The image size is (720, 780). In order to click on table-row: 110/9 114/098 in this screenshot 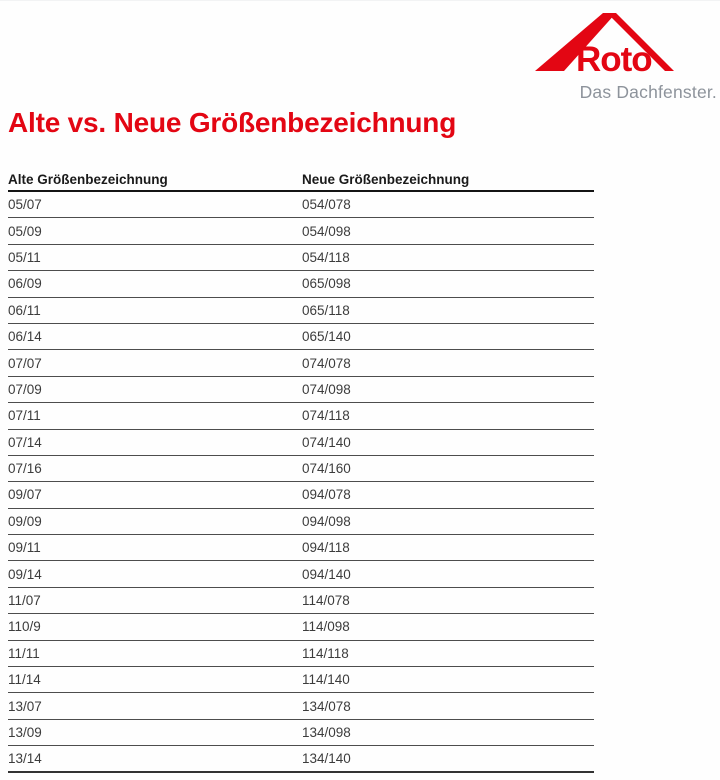, I will do `click(301, 627)`.